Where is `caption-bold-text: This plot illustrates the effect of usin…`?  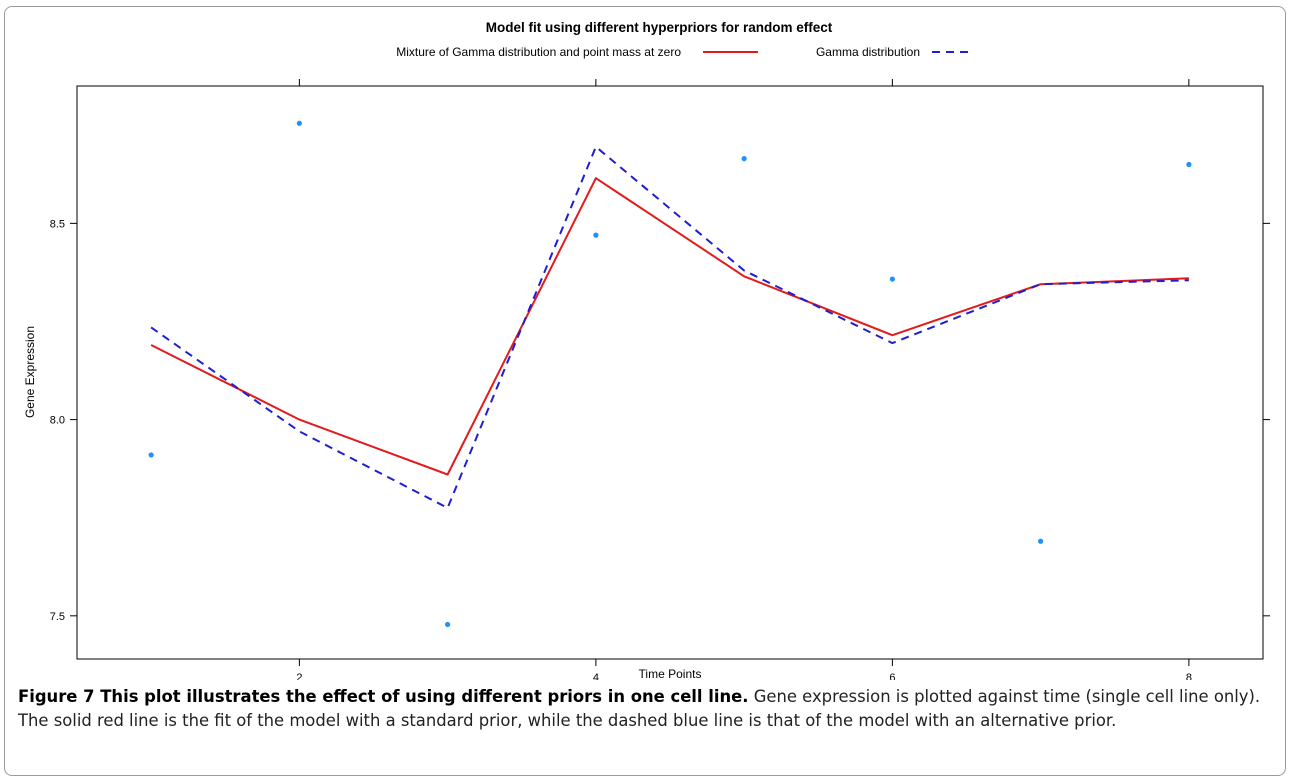 caption-bold-text: This plot illustrates the effect of usin… is located at coordinates (421, 696).